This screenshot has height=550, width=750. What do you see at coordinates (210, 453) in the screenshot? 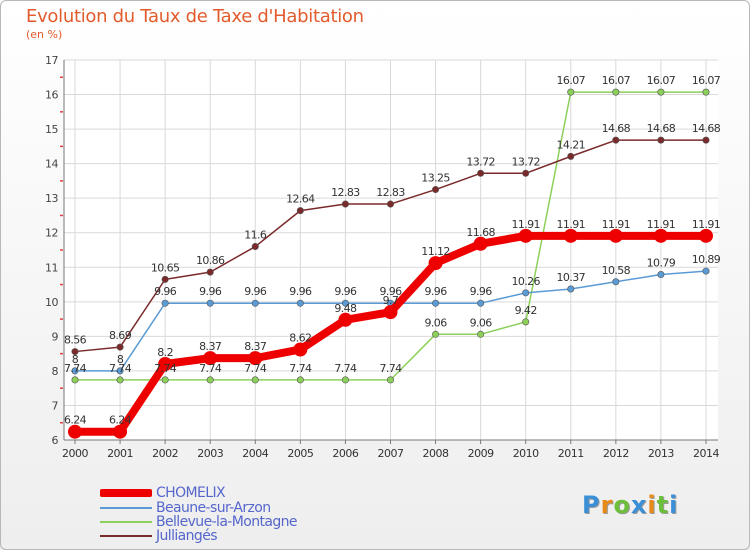
I see `x-tick-label: 2003` at bounding box center [210, 453].